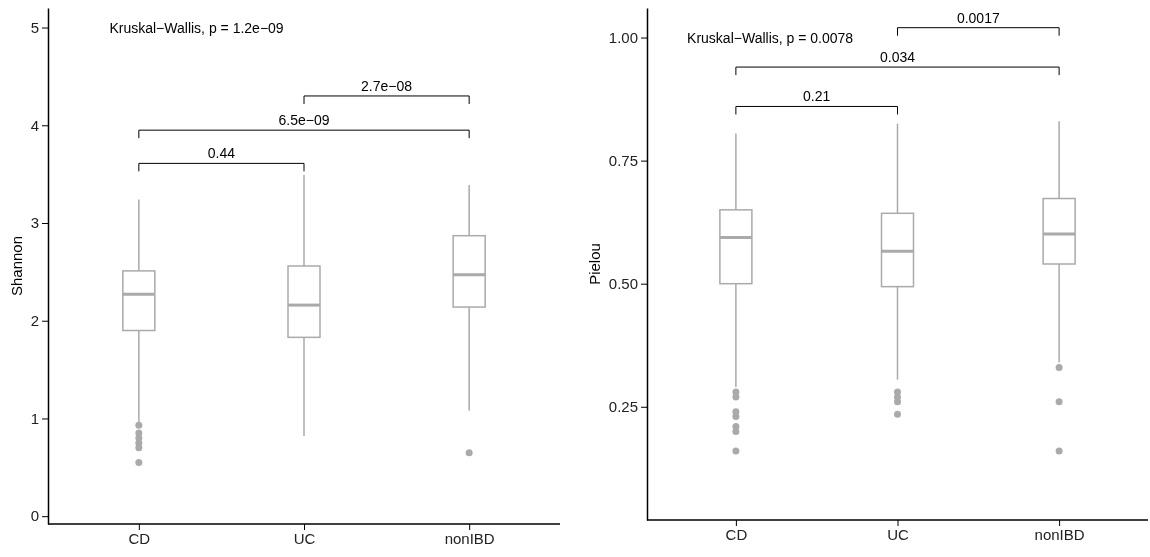 This screenshot has width=1150, height=557. What do you see at coordinates (387, 85) in the screenshot?
I see `annotation: 2.7e−08` at bounding box center [387, 85].